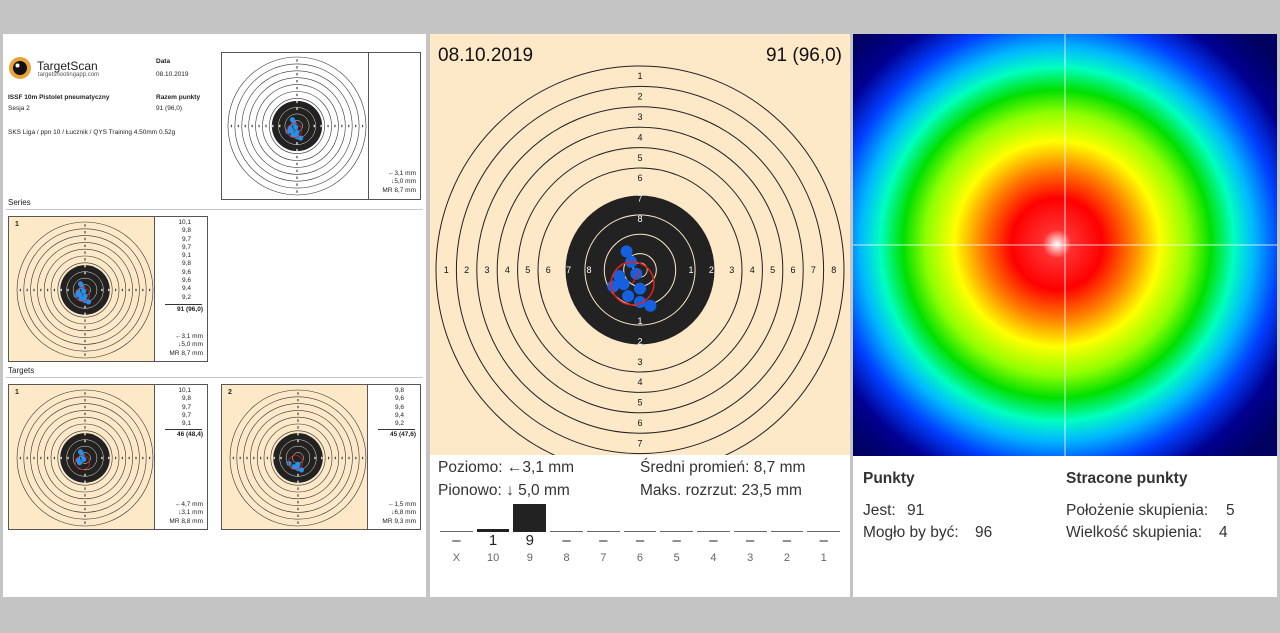 The height and width of the screenshot is (633, 1280). What do you see at coordinates (603, 558) in the screenshot?
I see `histogram-label: 7` at bounding box center [603, 558].